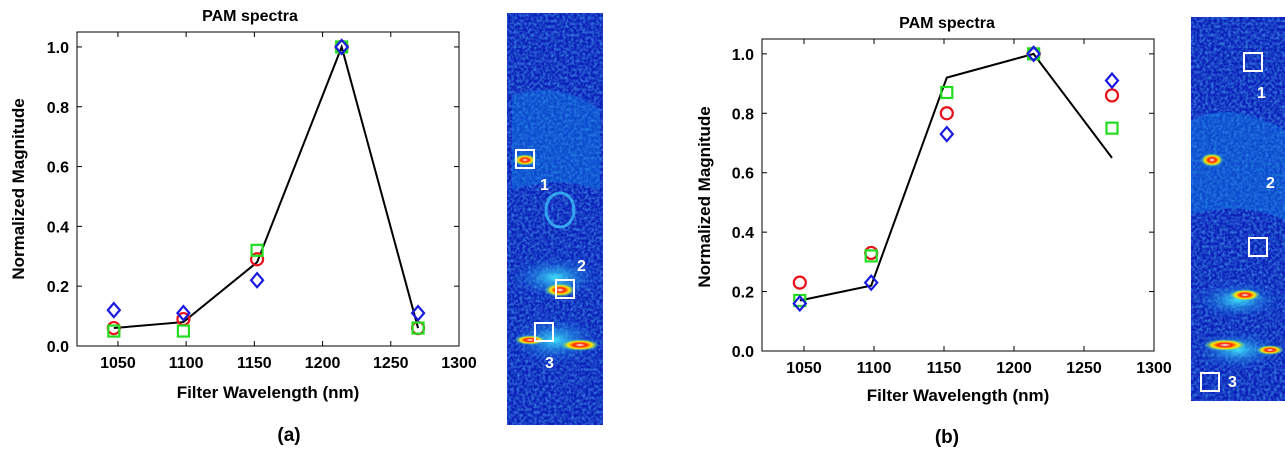  What do you see at coordinates (555, 219) in the screenshot?
I see `pam-image-a: 1 2 3` at bounding box center [555, 219].